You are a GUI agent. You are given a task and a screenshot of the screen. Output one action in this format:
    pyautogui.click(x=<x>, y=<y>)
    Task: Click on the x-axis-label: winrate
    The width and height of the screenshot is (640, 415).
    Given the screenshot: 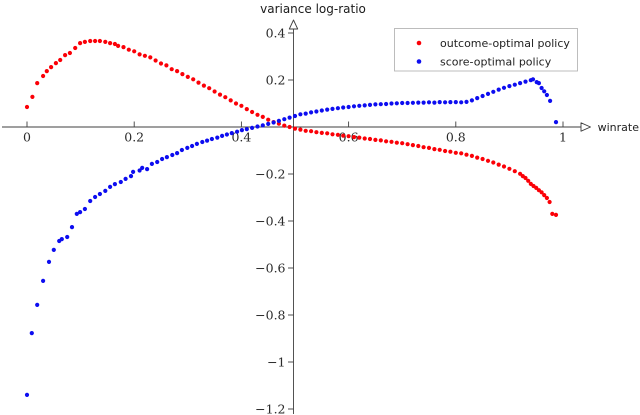 What is the action you would take?
    pyautogui.click(x=619, y=127)
    